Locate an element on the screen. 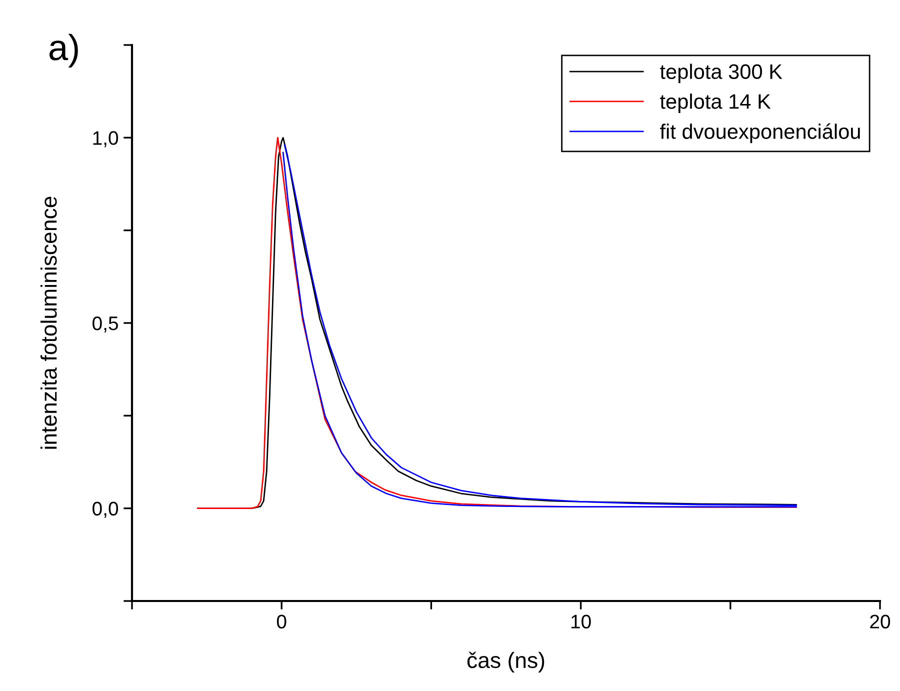 Image resolution: width=900 pixels, height=691 pixels. y-tick-label: 0,0 is located at coordinates (105, 510).